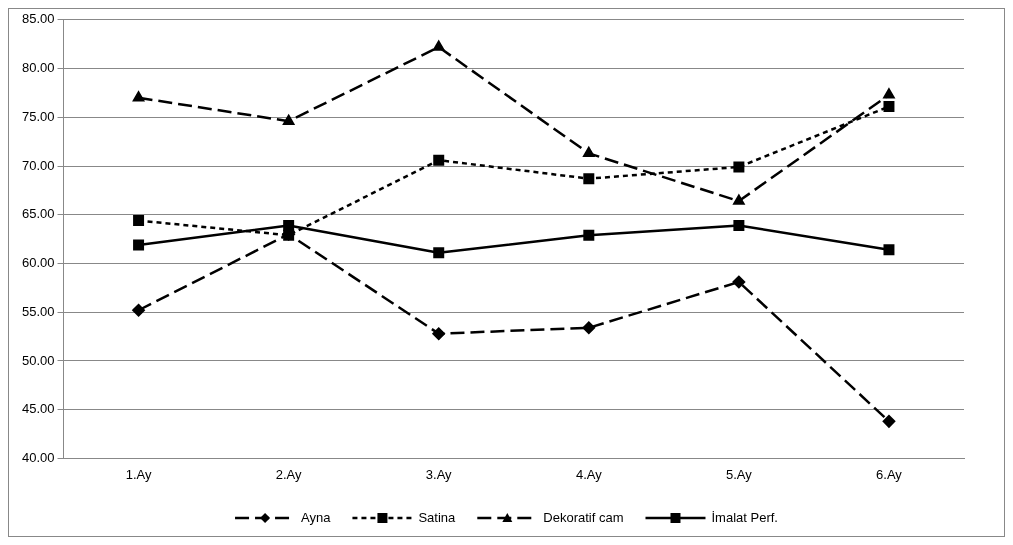 The image size is (1013, 545). I want to click on y-tick-label: 45.00, so click(38, 409).